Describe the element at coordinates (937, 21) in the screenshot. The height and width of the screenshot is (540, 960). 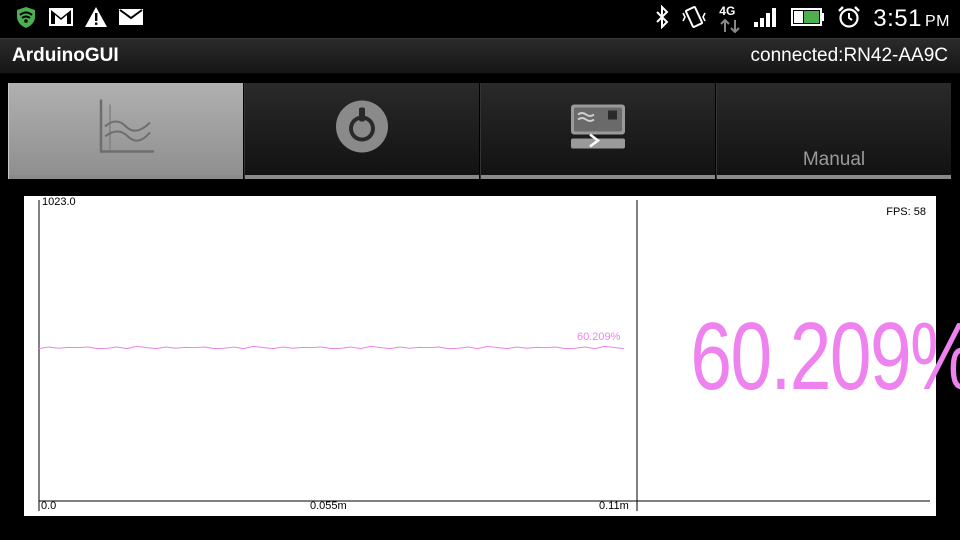
I see `clock-ampm: PM` at that location.